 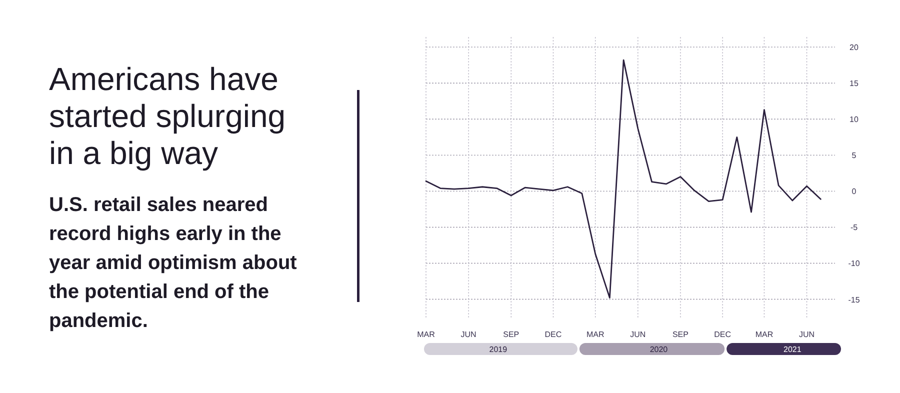 What do you see at coordinates (854, 263) in the screenshot?
I see `y-tick-label: -10` at bounding box center [854, 263].